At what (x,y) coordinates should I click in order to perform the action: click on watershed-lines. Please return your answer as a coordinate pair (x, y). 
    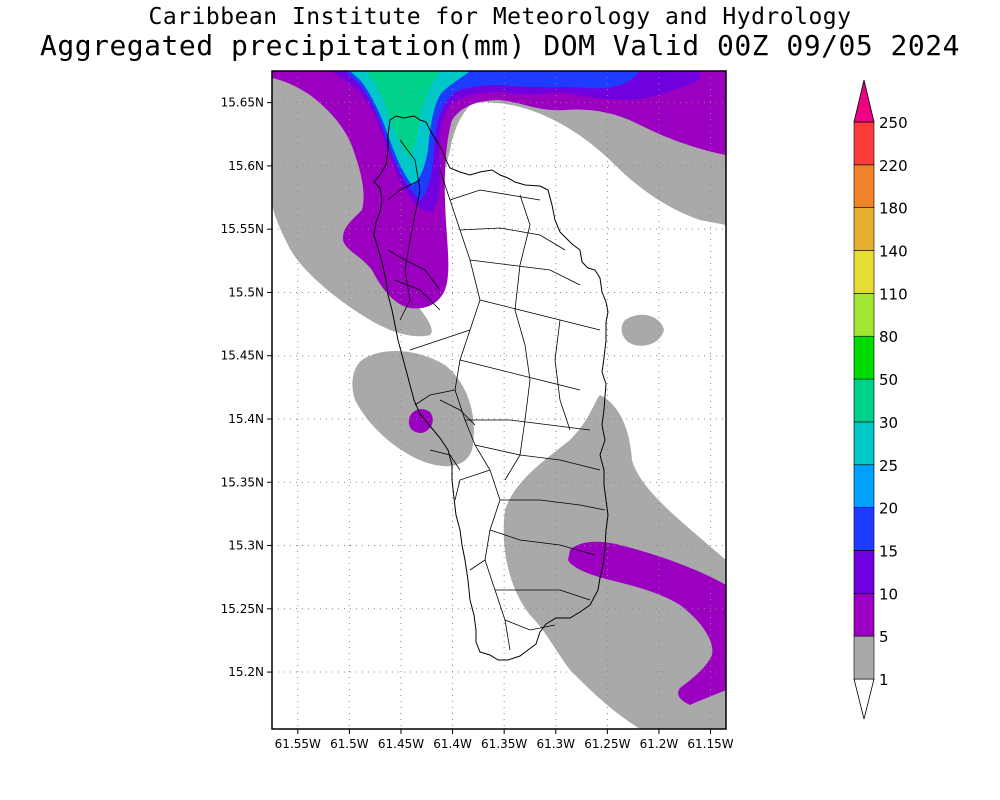
    Looking at the image, I should click on (496, 395).